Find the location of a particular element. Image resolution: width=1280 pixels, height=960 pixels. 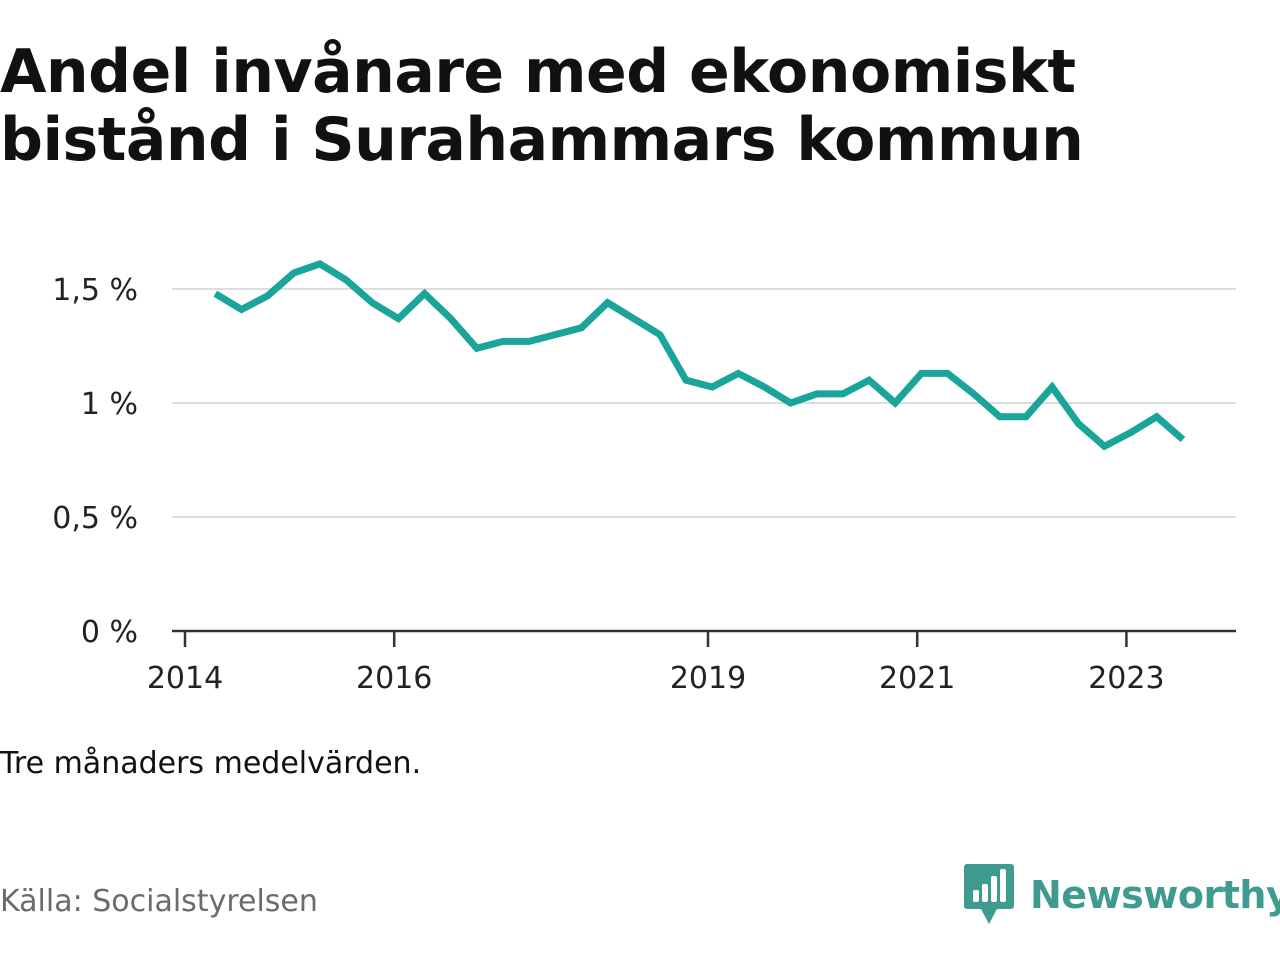

y-tick-label: 1 % is located at coordinates (109, 404).